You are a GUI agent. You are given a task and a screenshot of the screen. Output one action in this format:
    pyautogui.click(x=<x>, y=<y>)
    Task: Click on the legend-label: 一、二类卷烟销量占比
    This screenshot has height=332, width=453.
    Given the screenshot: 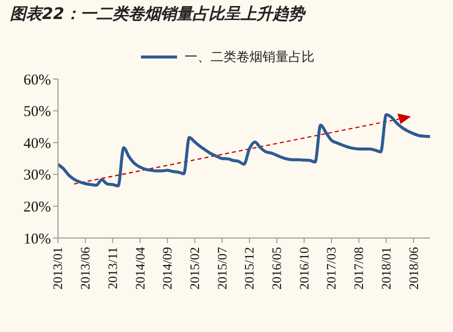 What is the action you would take?
    pyautogui.click(x=249, y=57)
    